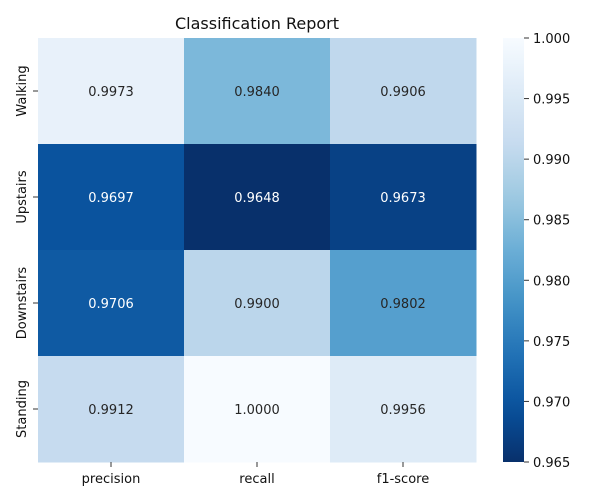  I want to click on colorbar-tick-label: 0.975, so click(551, 342).